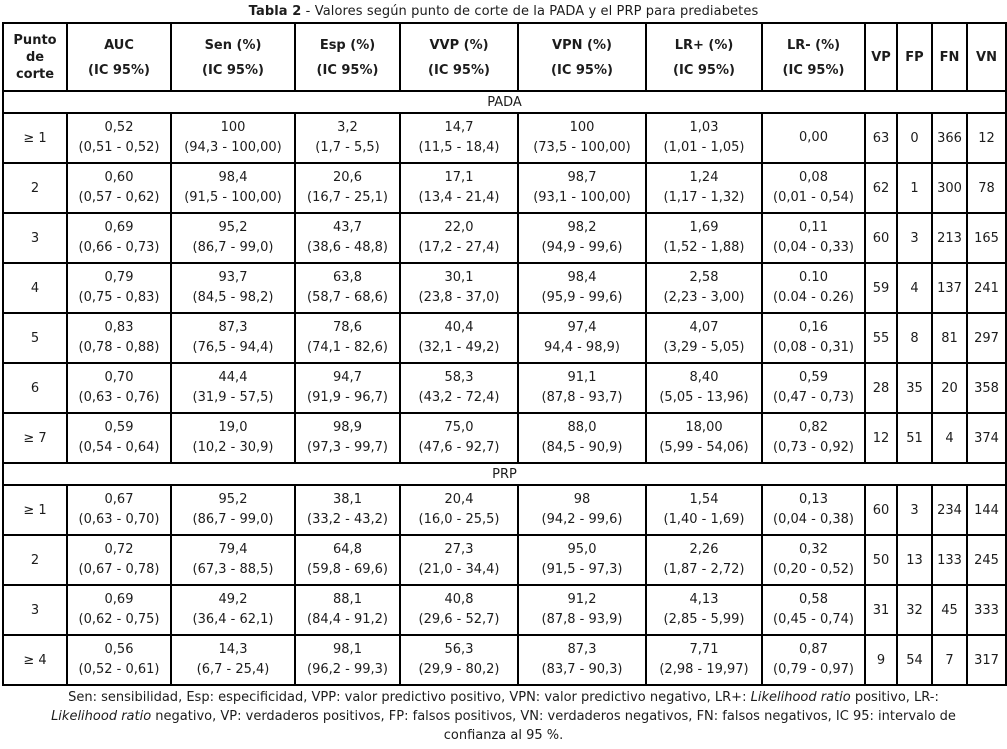 The width and height of the screenshot is (1007, 749). I want to click on cell-cutoff: ≥ 4, so click(35, 660).